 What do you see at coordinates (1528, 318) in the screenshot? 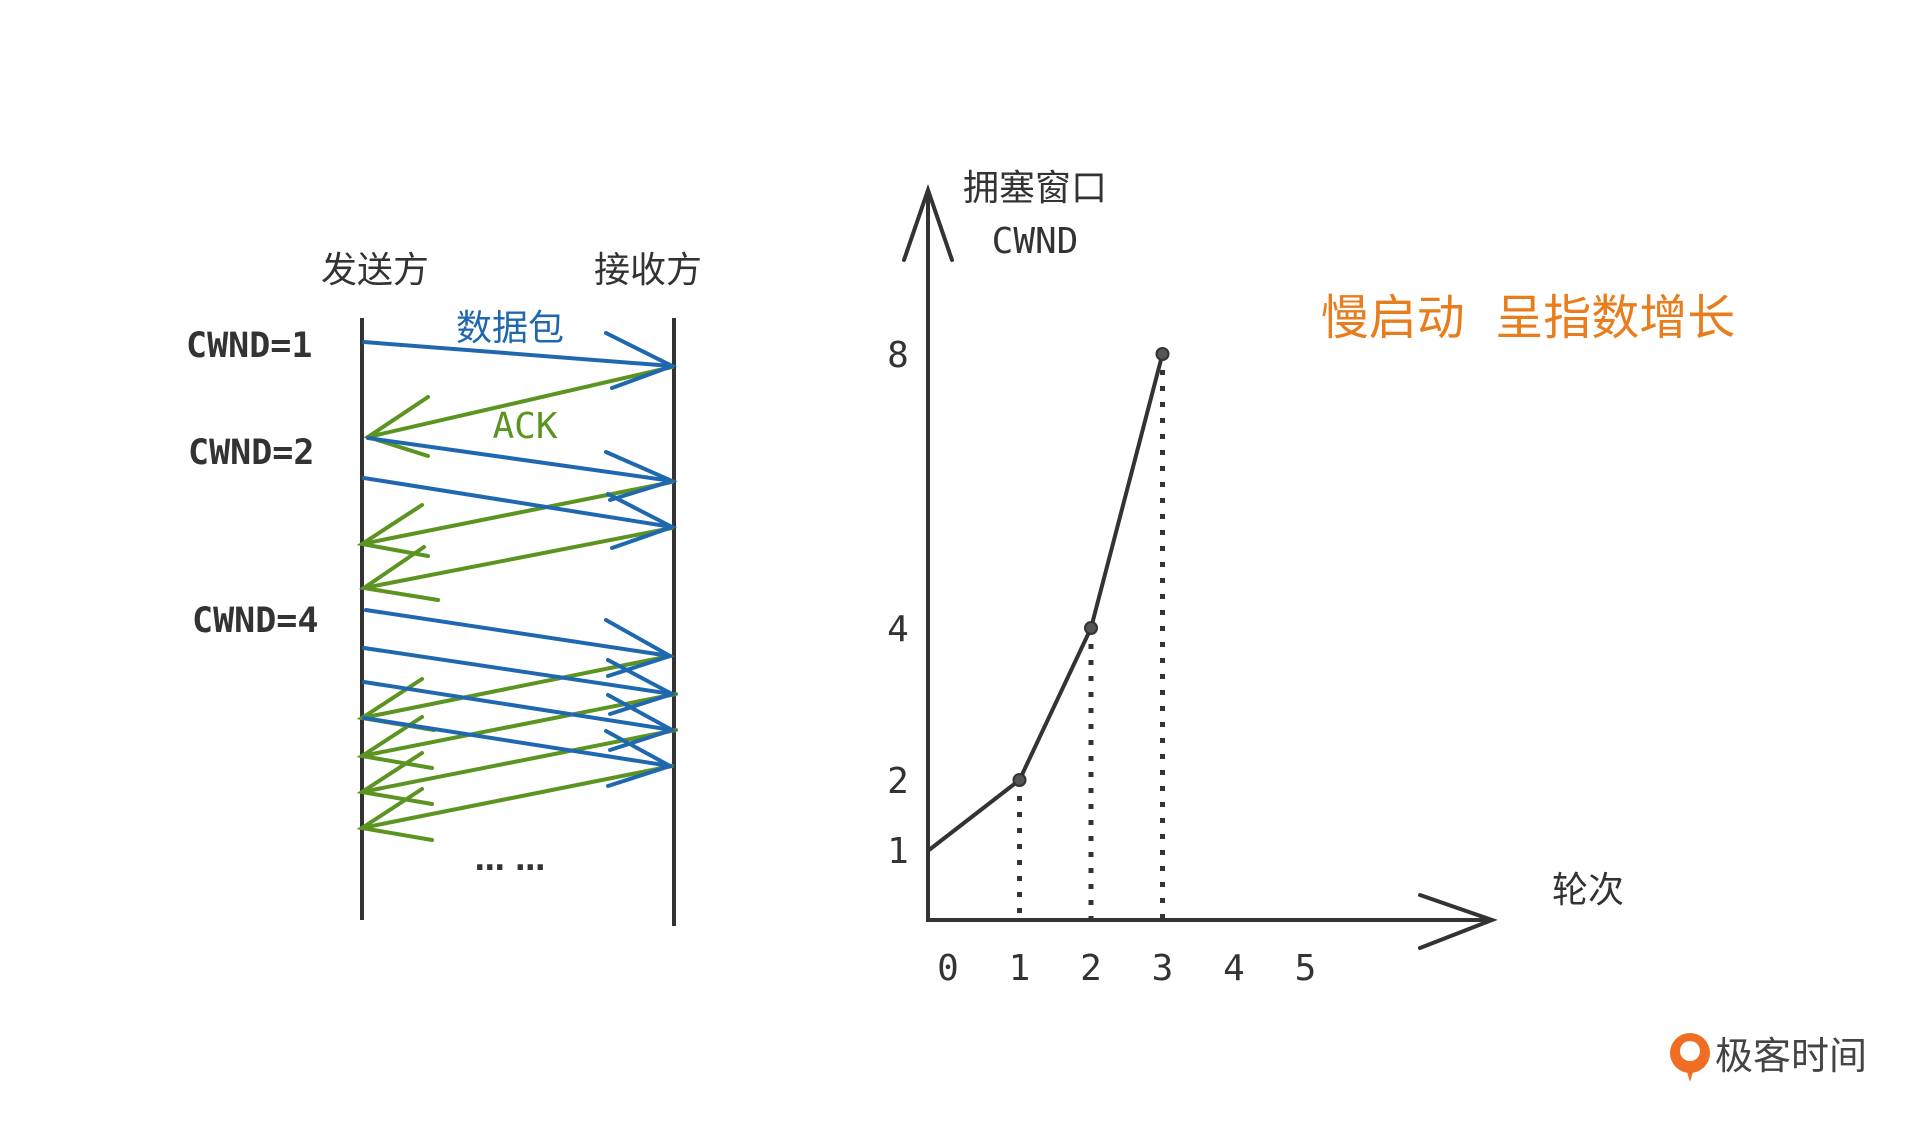
I see `headline-text: 慢启动 呈指数增长` at bounding box center [1528, 318].